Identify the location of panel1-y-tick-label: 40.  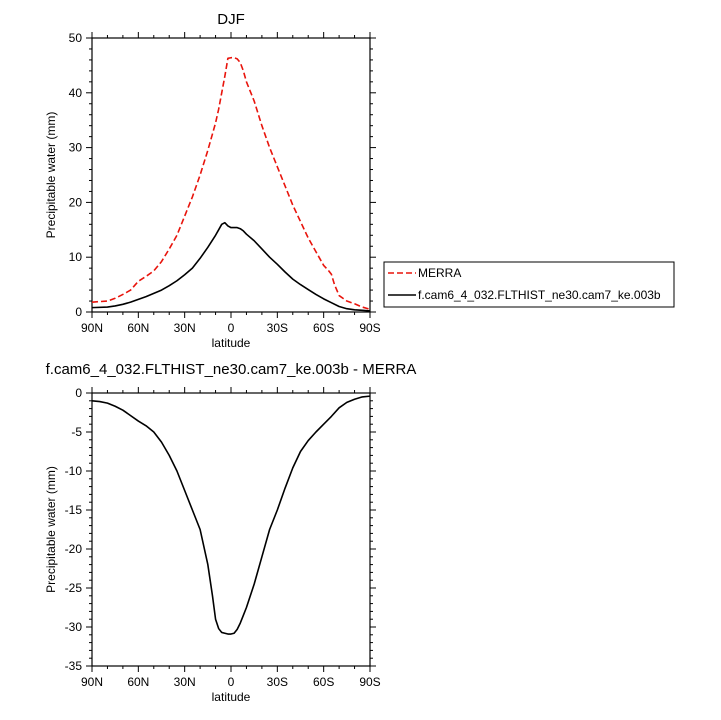
(76, 93).